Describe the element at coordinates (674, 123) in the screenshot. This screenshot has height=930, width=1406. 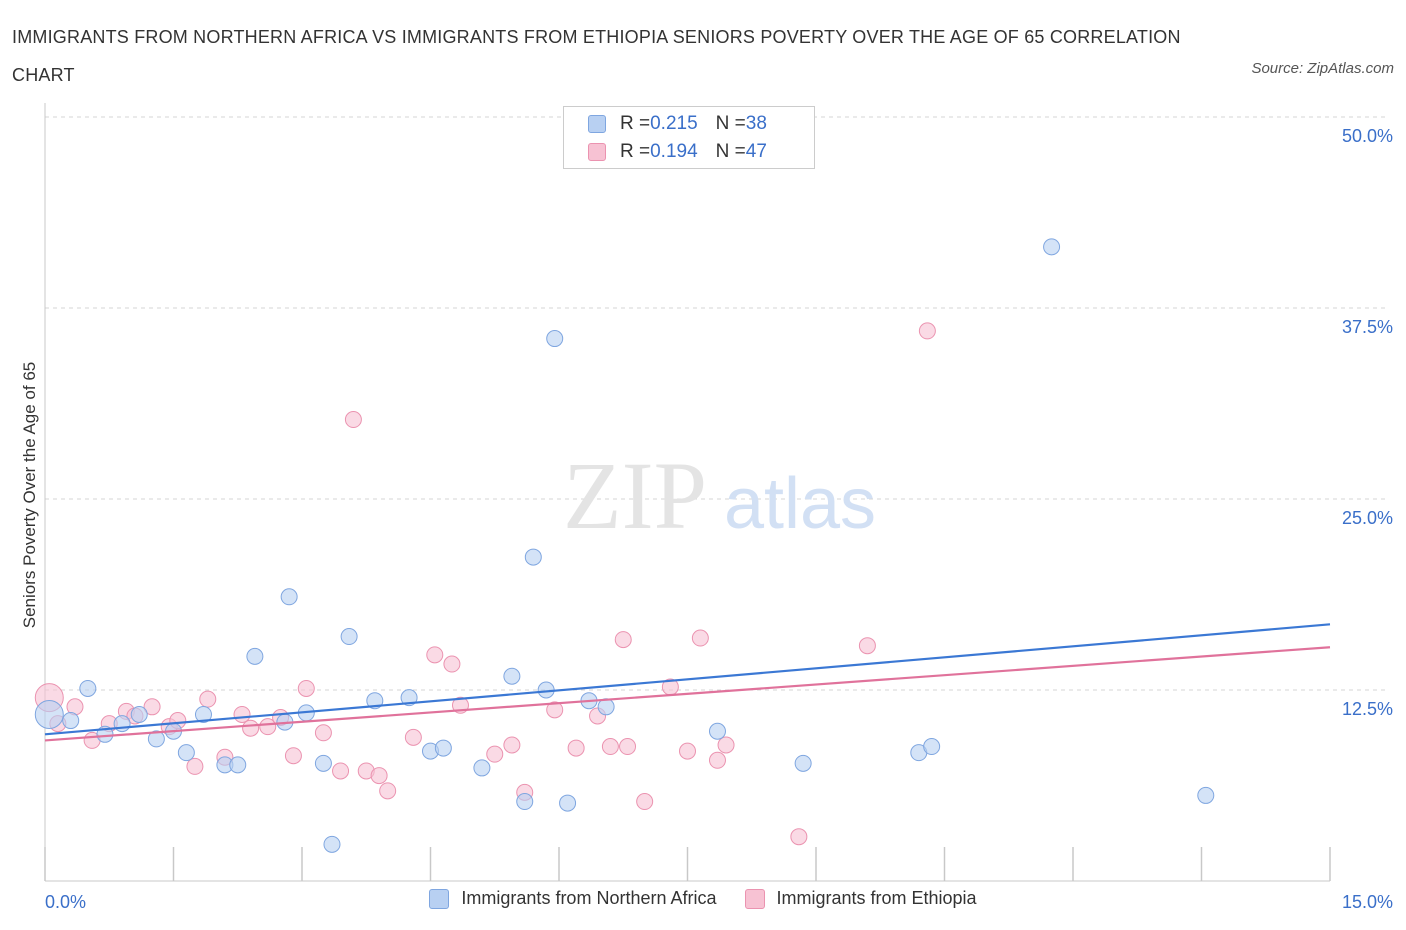
I see `r-value: 0.215` at that location.